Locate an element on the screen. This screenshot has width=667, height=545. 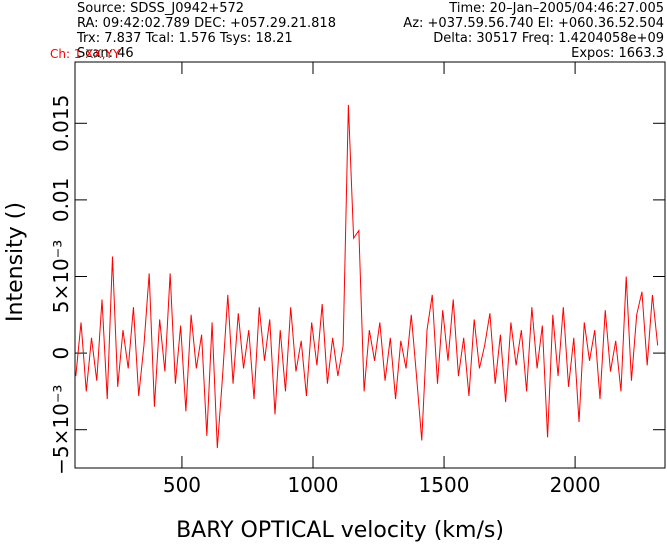
header-left: Source: SDSS_J0942+572 is located at coordinates (160, 8).